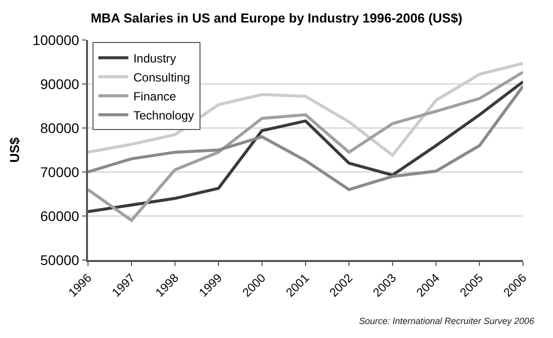 This screenshot has height=338, width=553. Describe the element at coordinates (161, 77) in the screenshot. I see `legend-label: Consulting` at that location.